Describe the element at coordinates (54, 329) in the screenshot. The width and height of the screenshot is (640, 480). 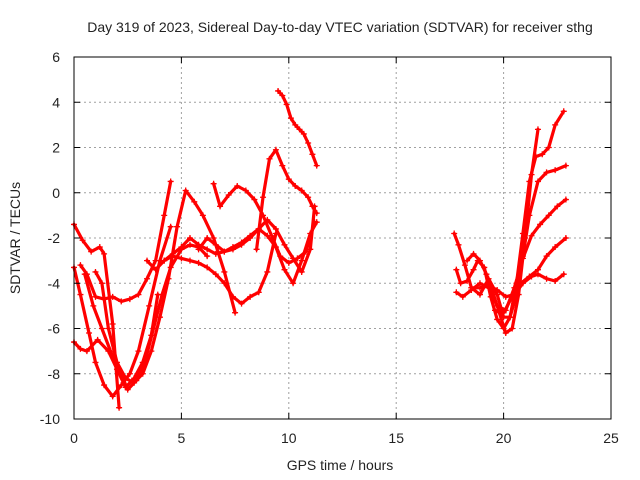
I see `y-tick-label: -6` at that location.